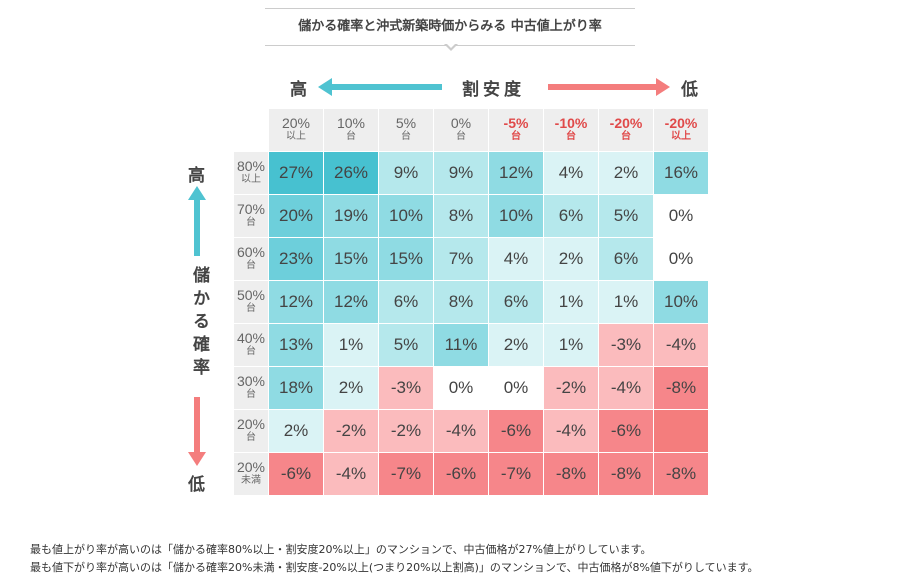  Describe the element at coordinates (296, 345) in the screenshot. I see `heatmap-cell: 13%` at that location.